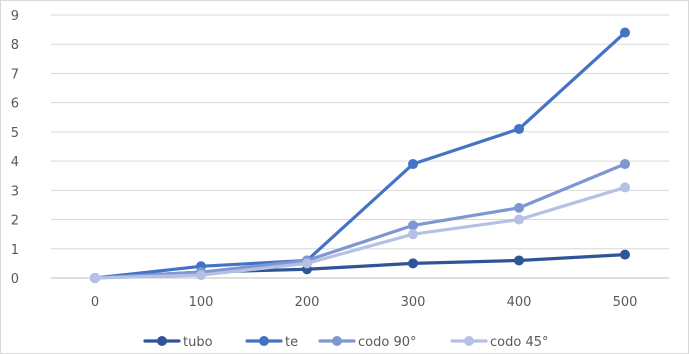  What do you see at coordinates (198, 342) in the screenshot?
I see `legend-label: tubo` at bounding box center [198, 342].